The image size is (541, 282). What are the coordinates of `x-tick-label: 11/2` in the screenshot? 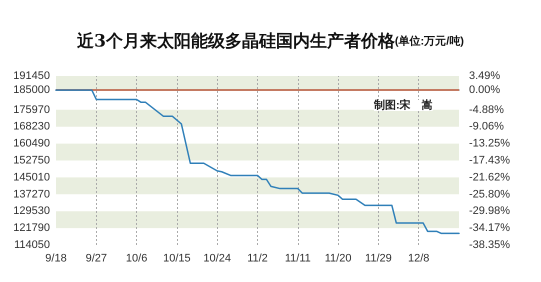 It's located at (257, 258).